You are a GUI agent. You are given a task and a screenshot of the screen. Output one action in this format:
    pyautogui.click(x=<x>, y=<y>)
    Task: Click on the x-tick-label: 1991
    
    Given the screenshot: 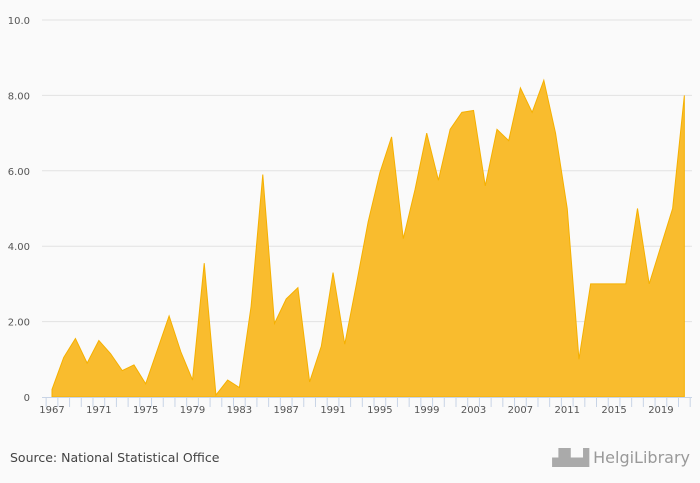 What is the action you would take?
    pyautogui.click(x=332, y=410)
    